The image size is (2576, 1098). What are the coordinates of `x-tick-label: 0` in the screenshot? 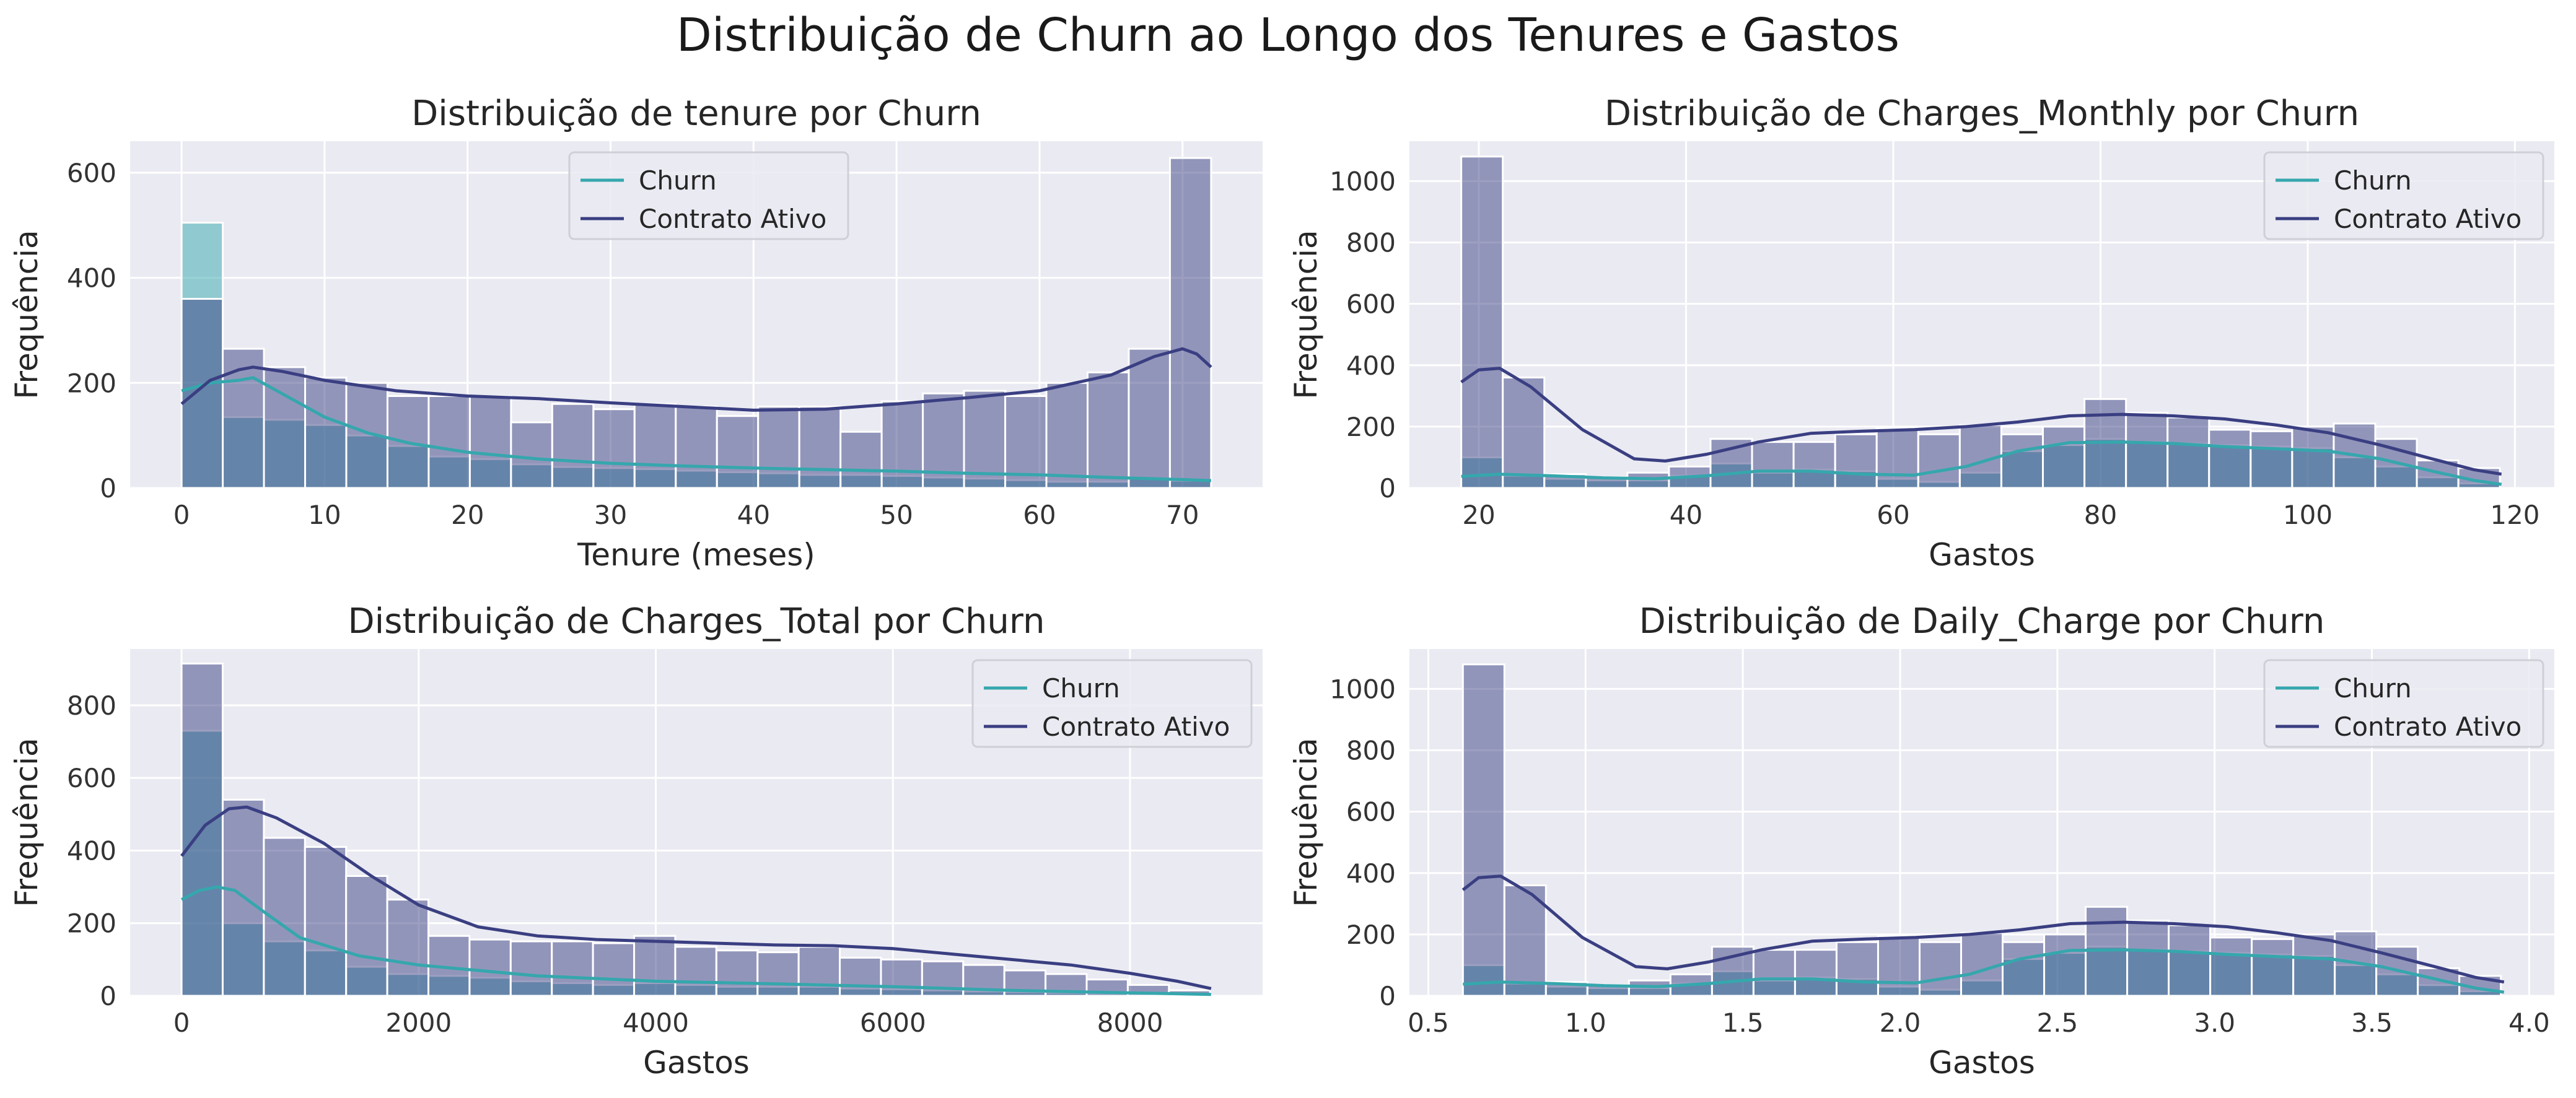 It's located at (181, 515).